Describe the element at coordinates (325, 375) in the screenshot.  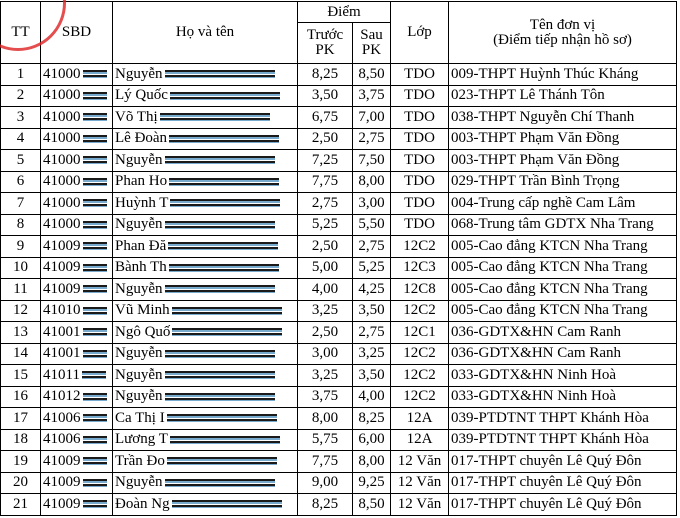
I see `cell-before: 3,25` at that location.